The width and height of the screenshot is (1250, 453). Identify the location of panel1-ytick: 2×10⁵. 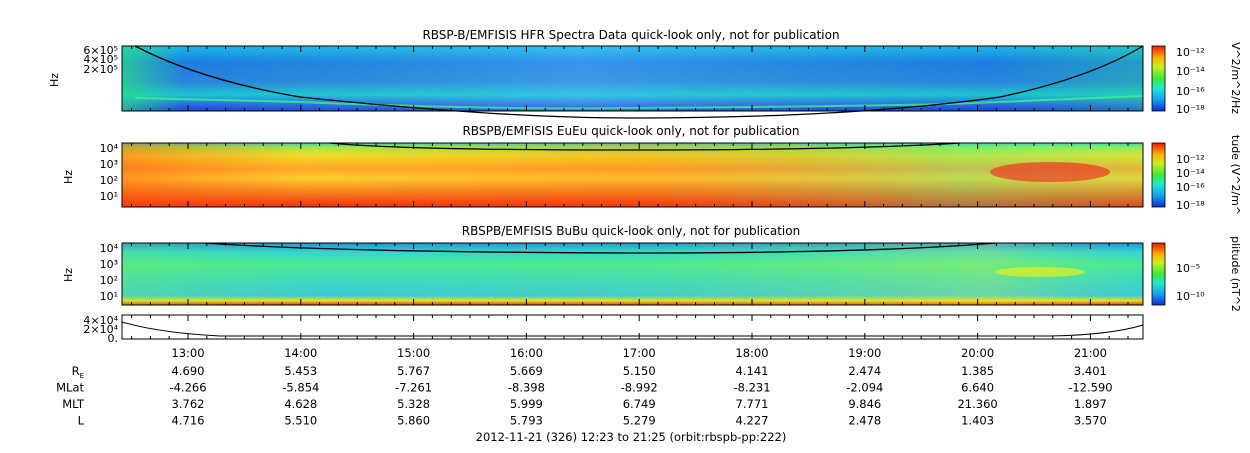
(100, 69).